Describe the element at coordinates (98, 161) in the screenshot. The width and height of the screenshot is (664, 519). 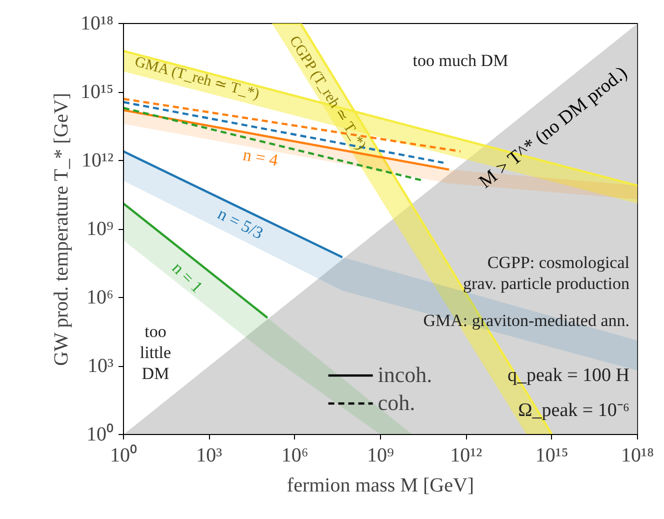
I see `y-tick-label: 10¹²` at that location.